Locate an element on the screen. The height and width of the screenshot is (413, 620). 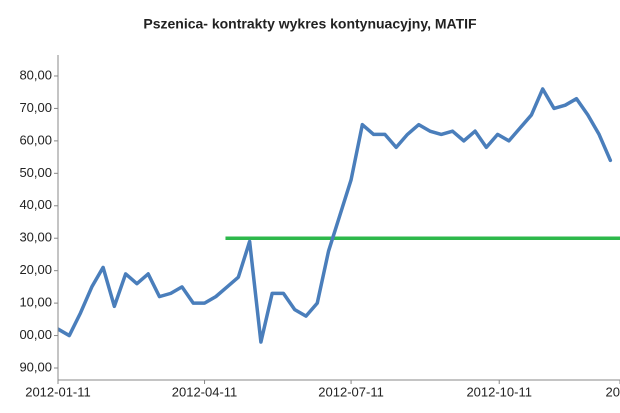
x-tick-label: 2012-10-11 is located at coordinates (499, 391).